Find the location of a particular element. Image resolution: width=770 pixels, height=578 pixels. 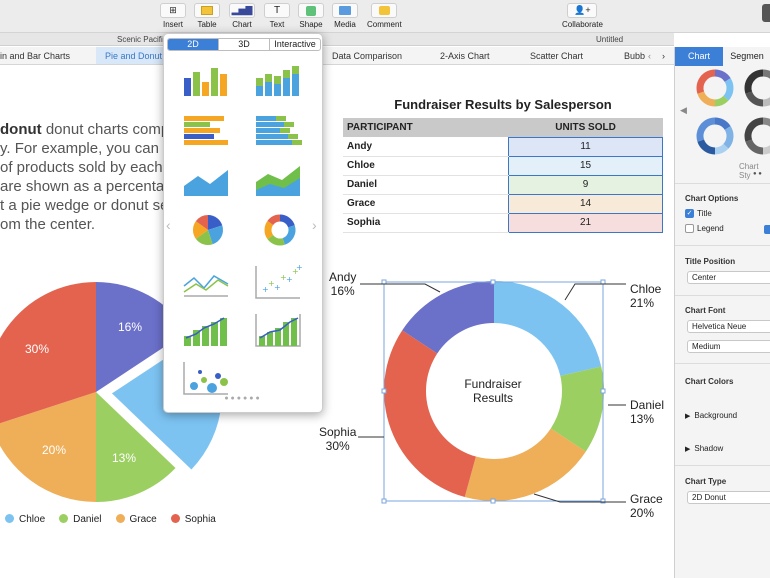

tab-3d: 3D is located at coordinates (244, 44).